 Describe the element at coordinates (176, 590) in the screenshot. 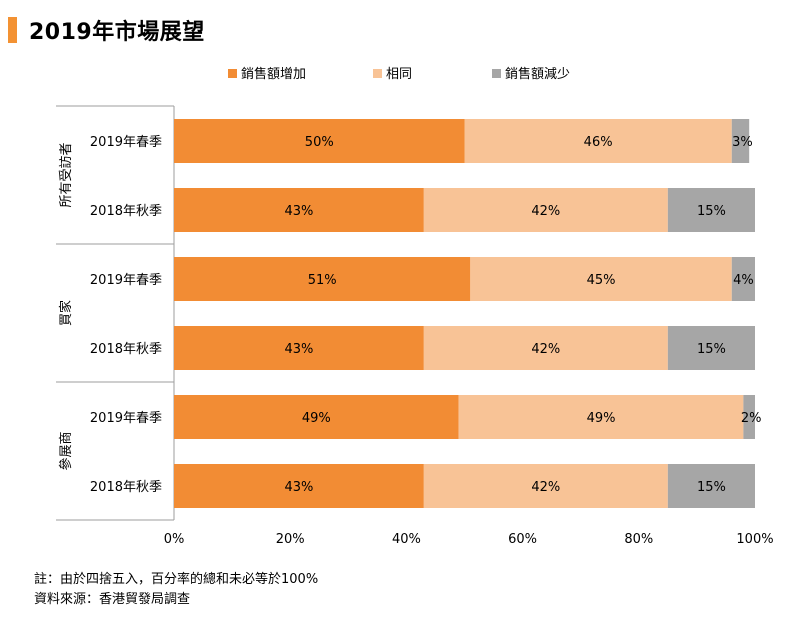

I see `chart-notes: 註：由於四捨五入，百分率的總和未必等於100% 資料來源：香港貿發局調查` at that location.